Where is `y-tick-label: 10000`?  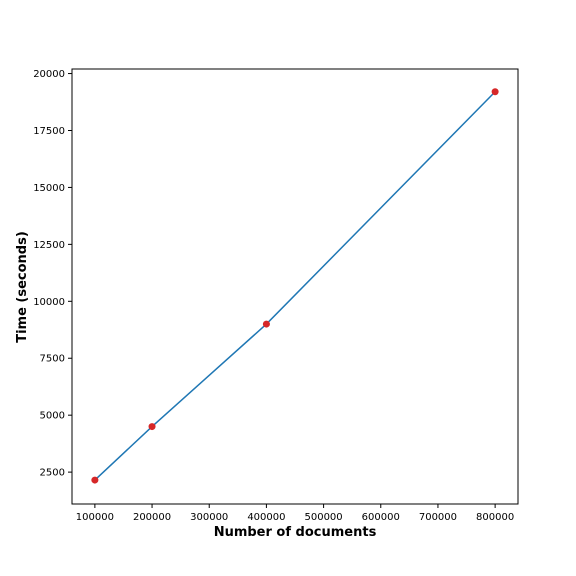 y-tick-label: 10000 is located at coordinates (49, 302).